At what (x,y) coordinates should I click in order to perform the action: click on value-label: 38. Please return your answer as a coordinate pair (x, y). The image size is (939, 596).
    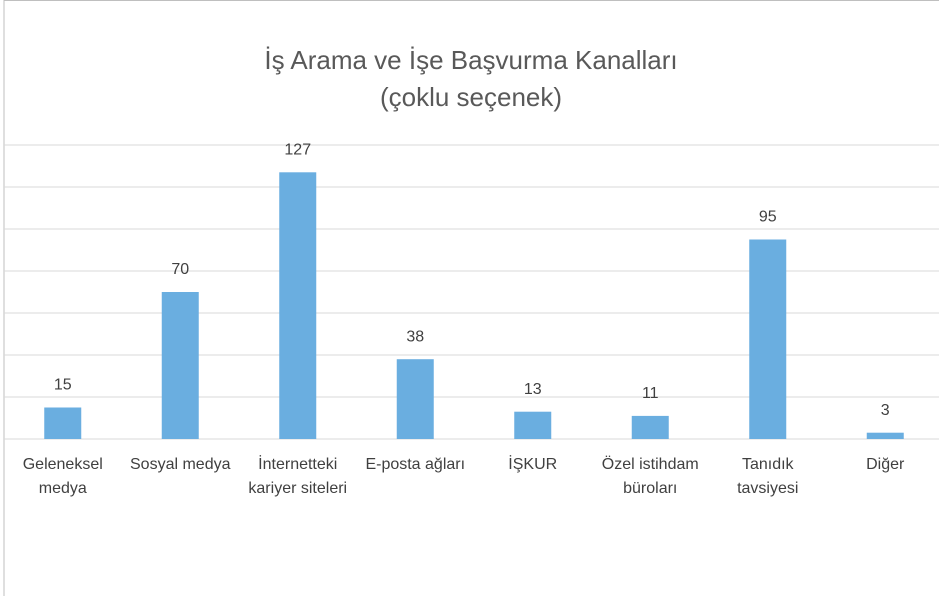
    Looking at the image, I should click on (415, 336).